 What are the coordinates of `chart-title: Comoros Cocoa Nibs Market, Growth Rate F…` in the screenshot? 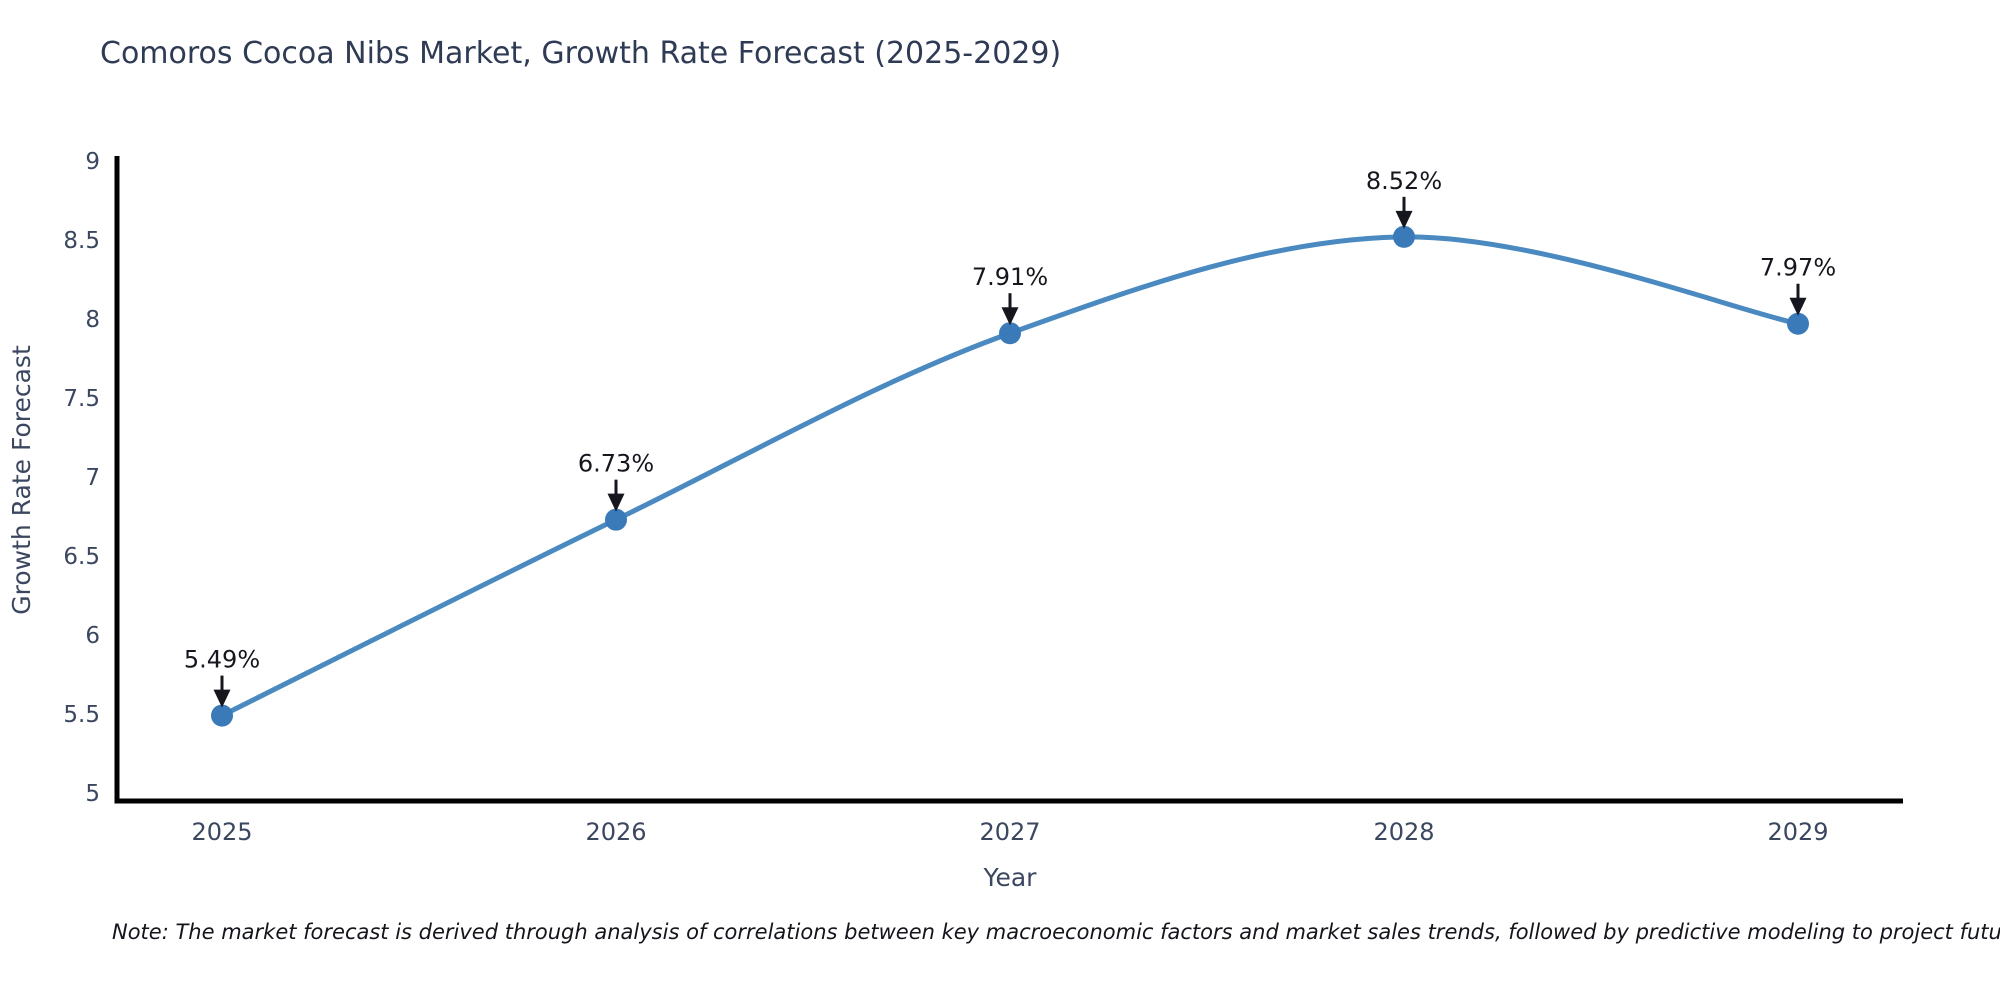 It's located at (581, 53).